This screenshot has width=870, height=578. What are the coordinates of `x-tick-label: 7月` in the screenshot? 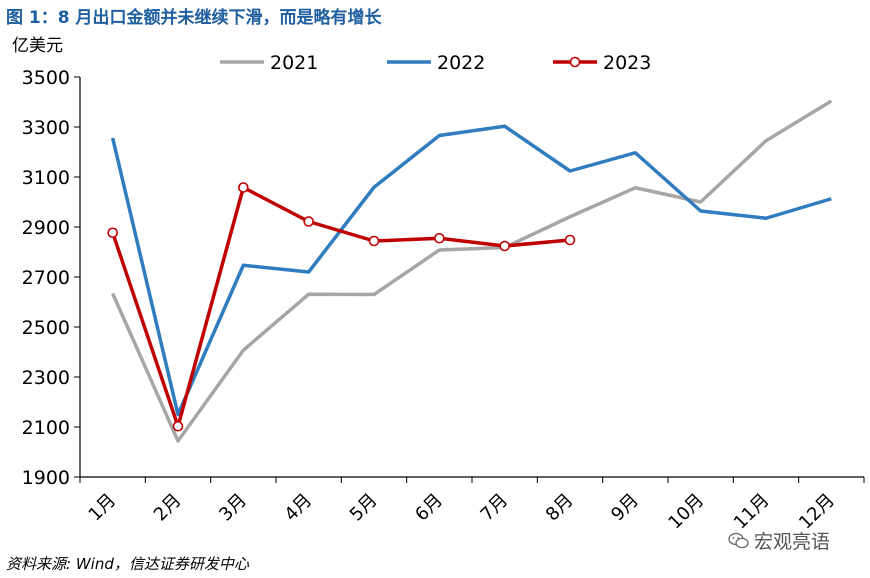 It's located at (495, 508).